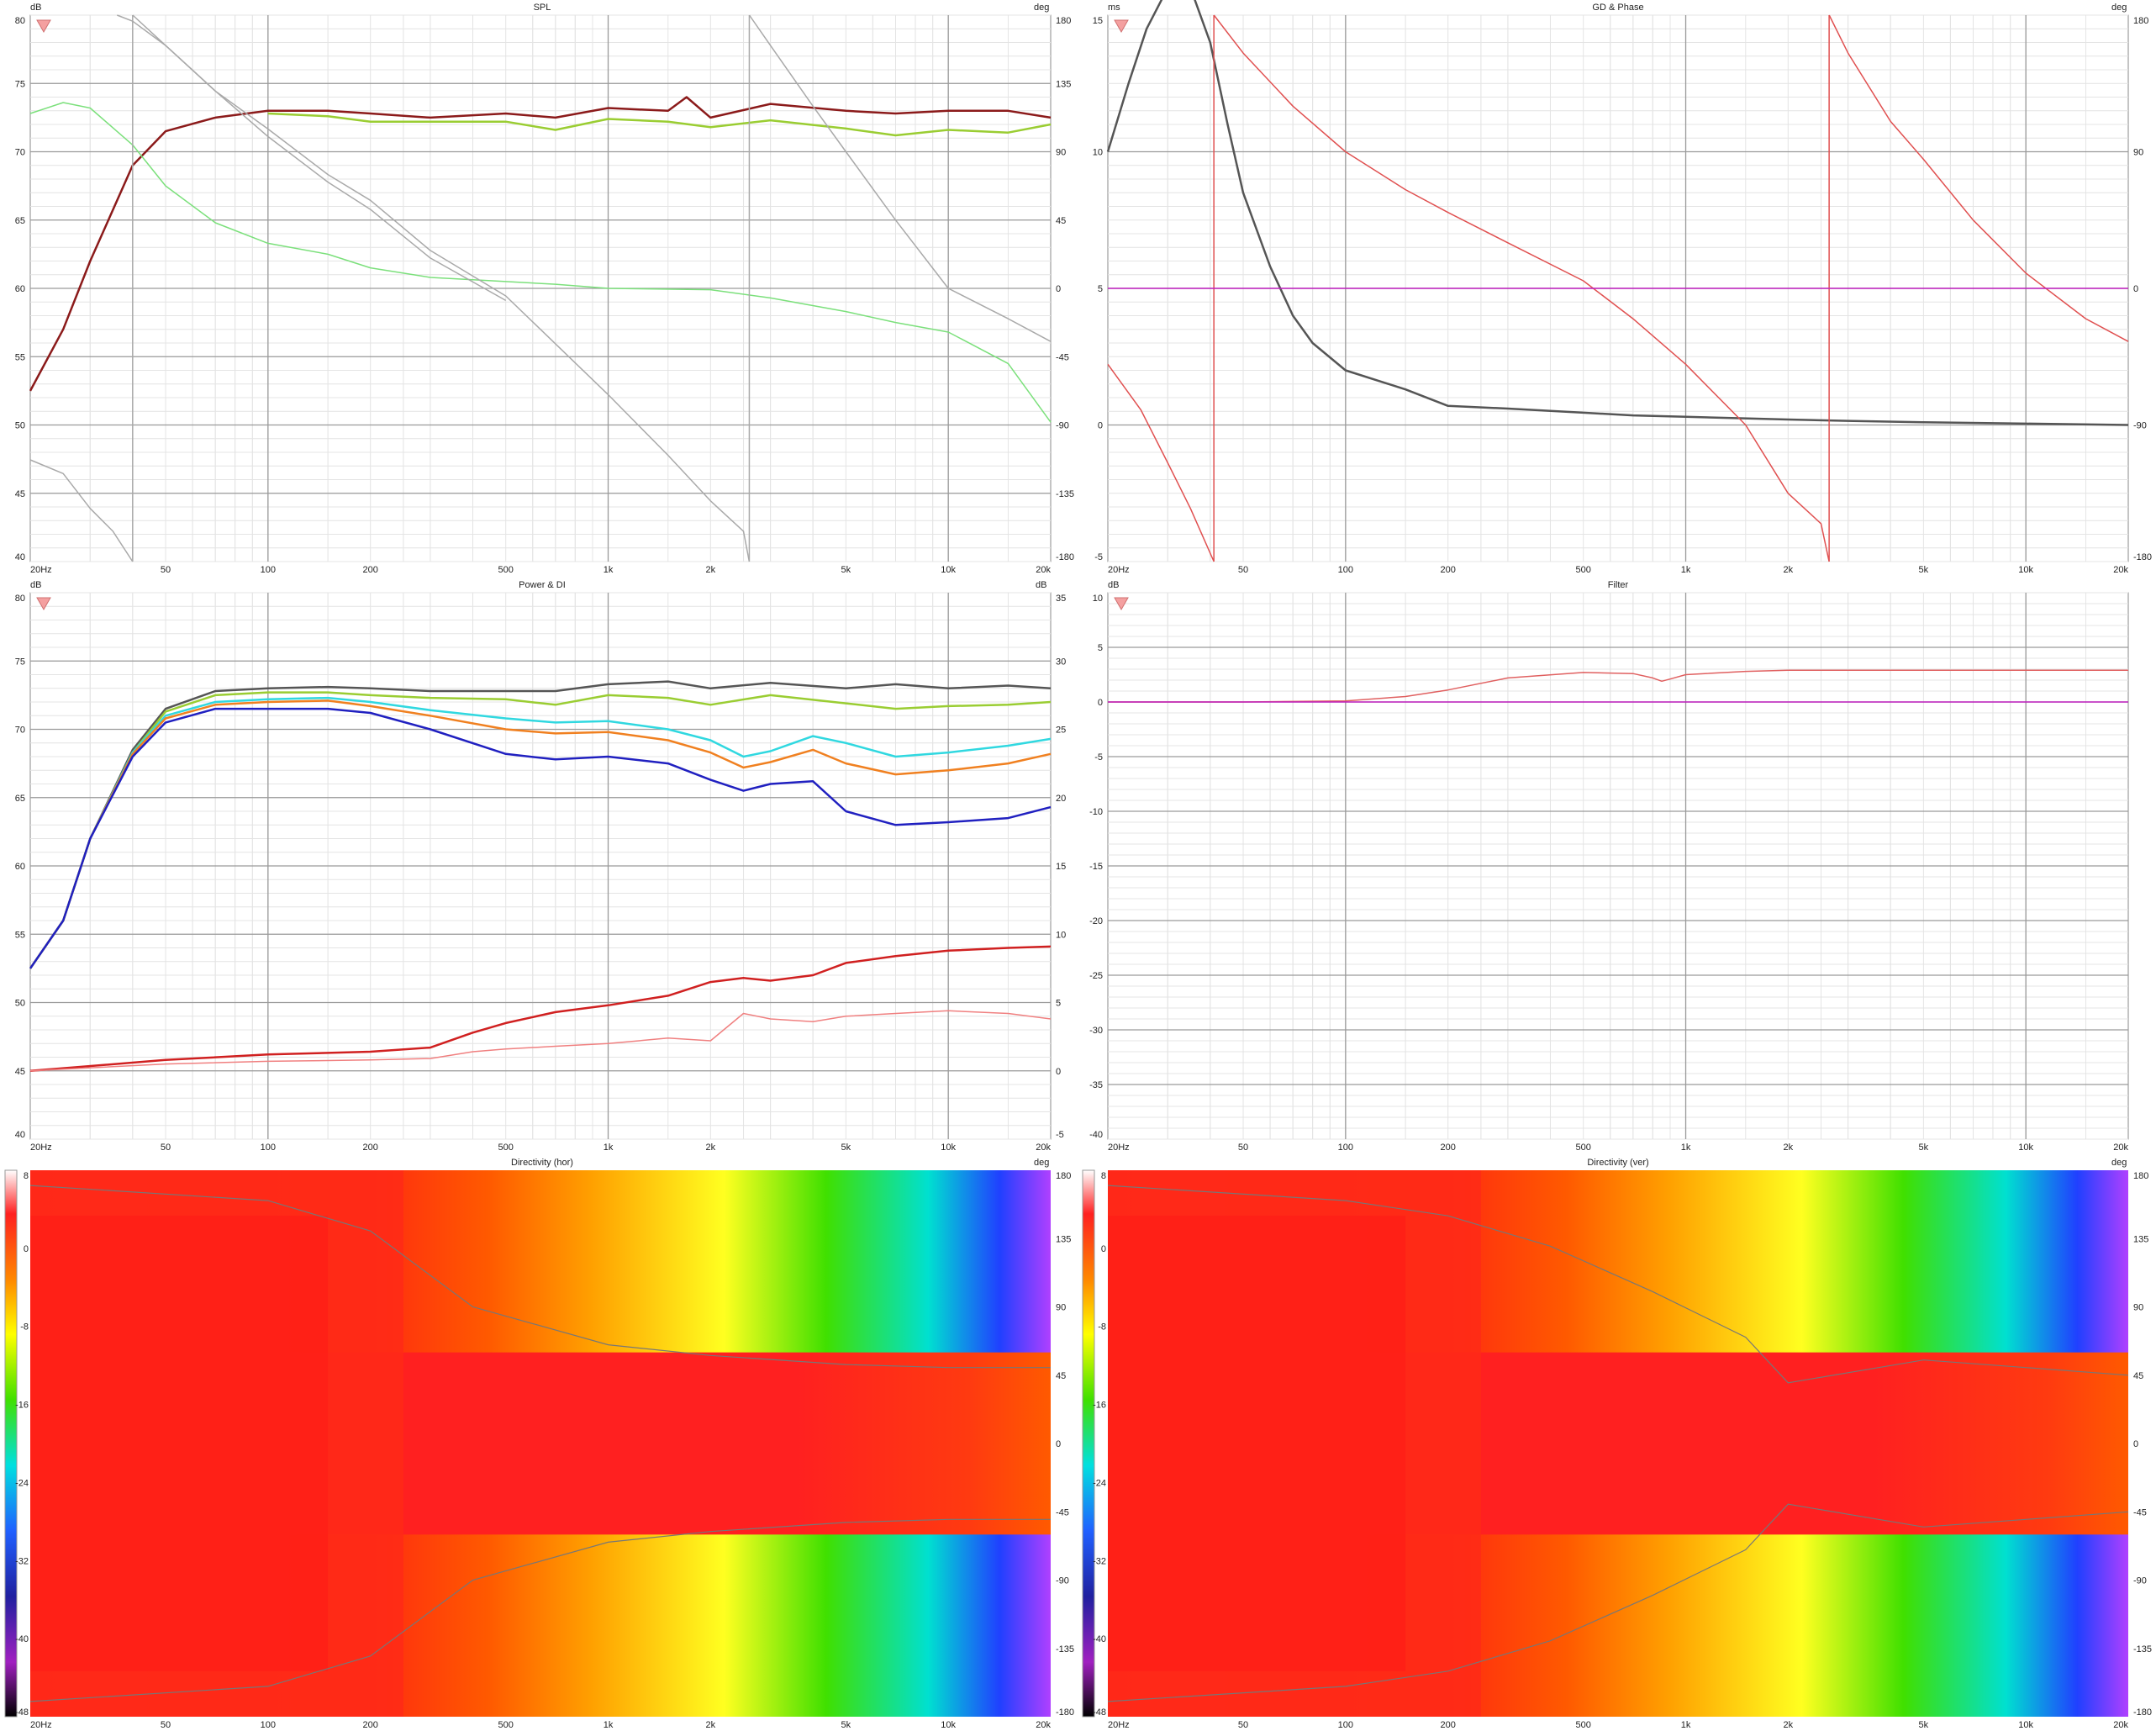 The height and width of the screenshot is (1731, 2156). I want to click on axis-tick-label: -30, so click(1096, 1031).